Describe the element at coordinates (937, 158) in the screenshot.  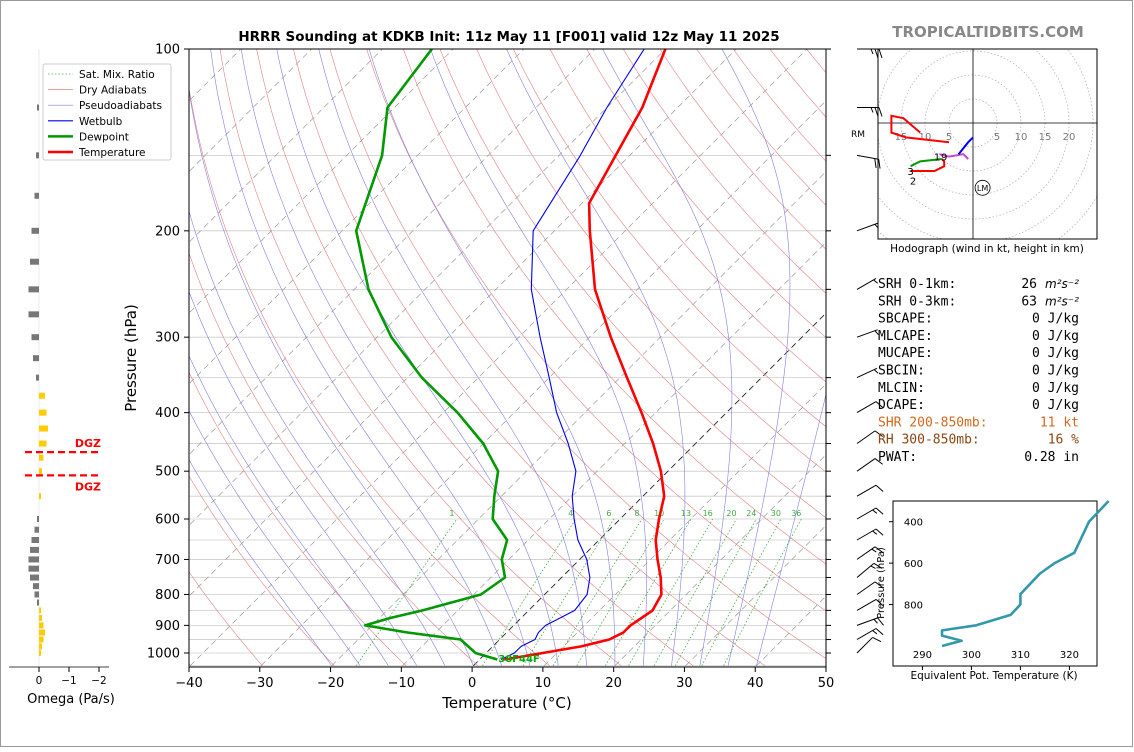
I see `hodograph-height-label: 1` at that location.